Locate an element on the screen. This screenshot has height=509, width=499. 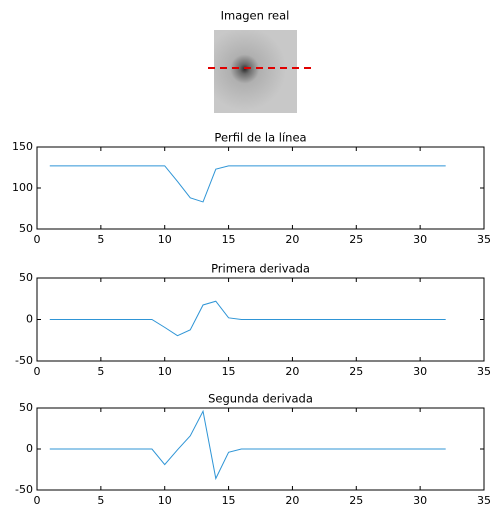
axes-box is located at coordinates (260, 188).